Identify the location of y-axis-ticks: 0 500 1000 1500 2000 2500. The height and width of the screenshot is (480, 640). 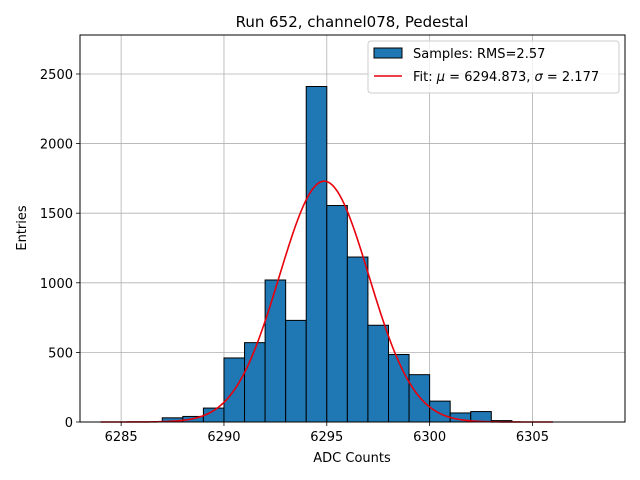
(60, 249).